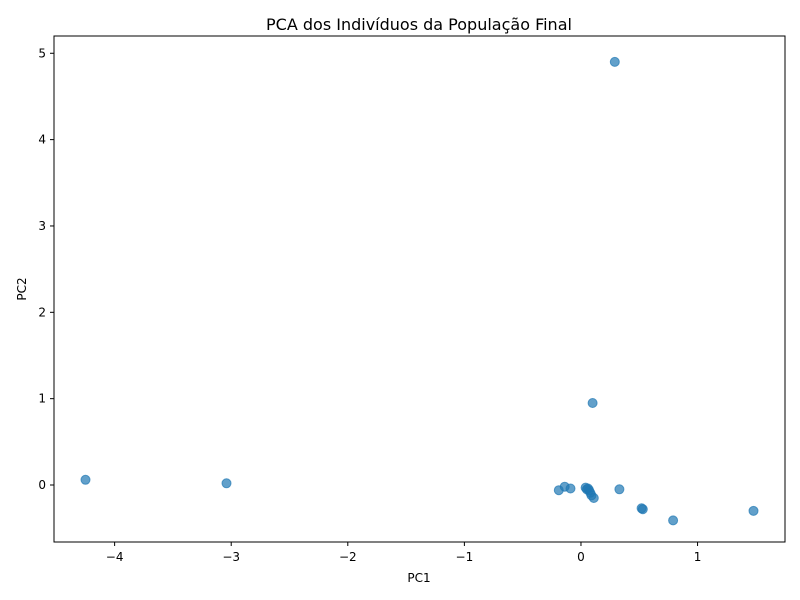 The width and height of the screenshot is (800, 600). I want to click on y-tick-label: 2, so click(42, 312).